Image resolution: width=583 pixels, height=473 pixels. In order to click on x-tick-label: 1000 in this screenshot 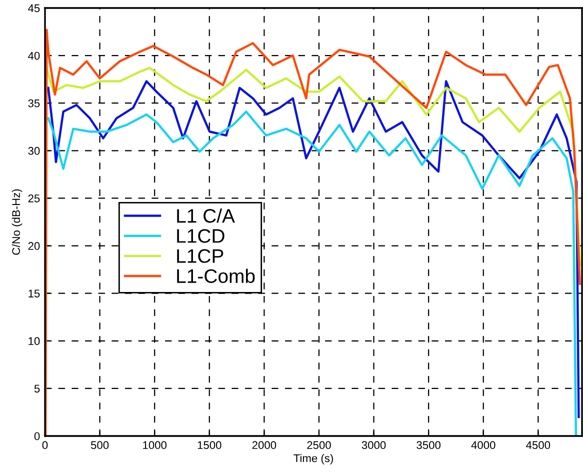, I will do `click(155, 445)`.